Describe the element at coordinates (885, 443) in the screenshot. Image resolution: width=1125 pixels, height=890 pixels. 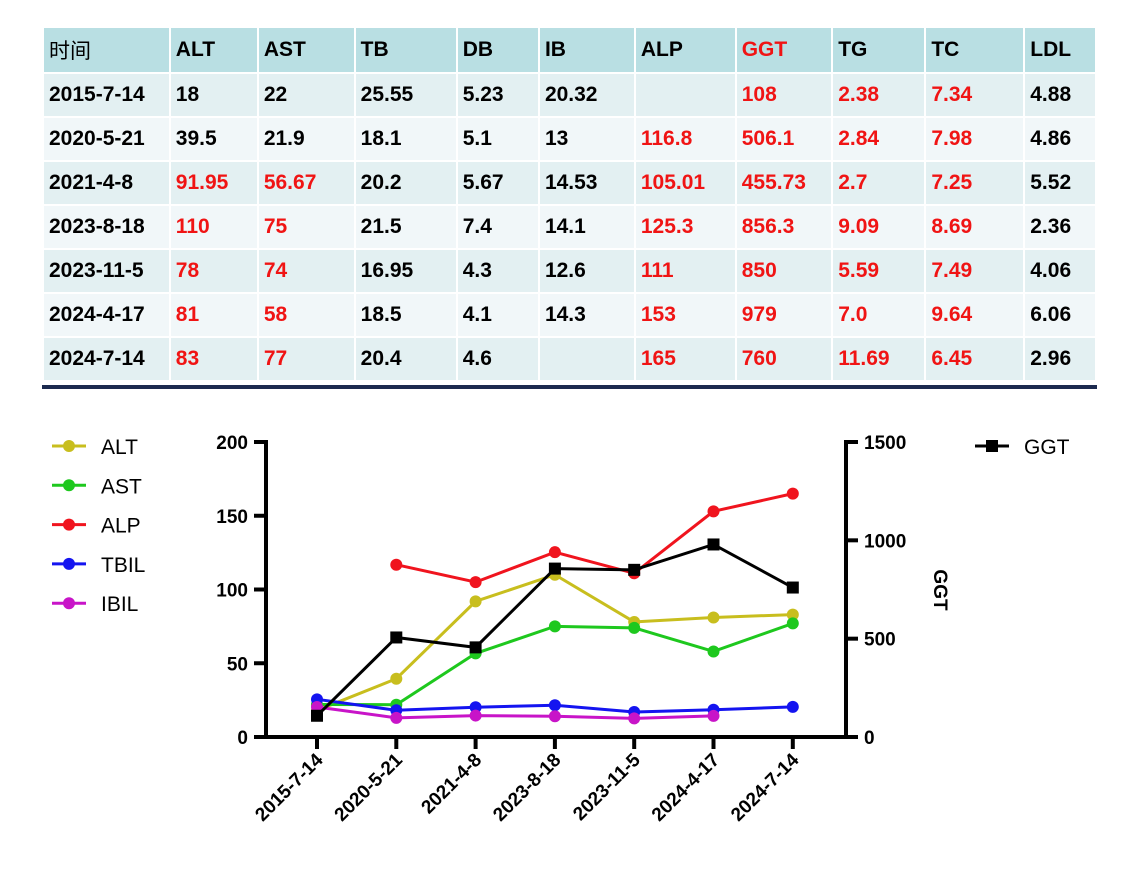
I see `right-axis-tick-label: 1500` at that location.